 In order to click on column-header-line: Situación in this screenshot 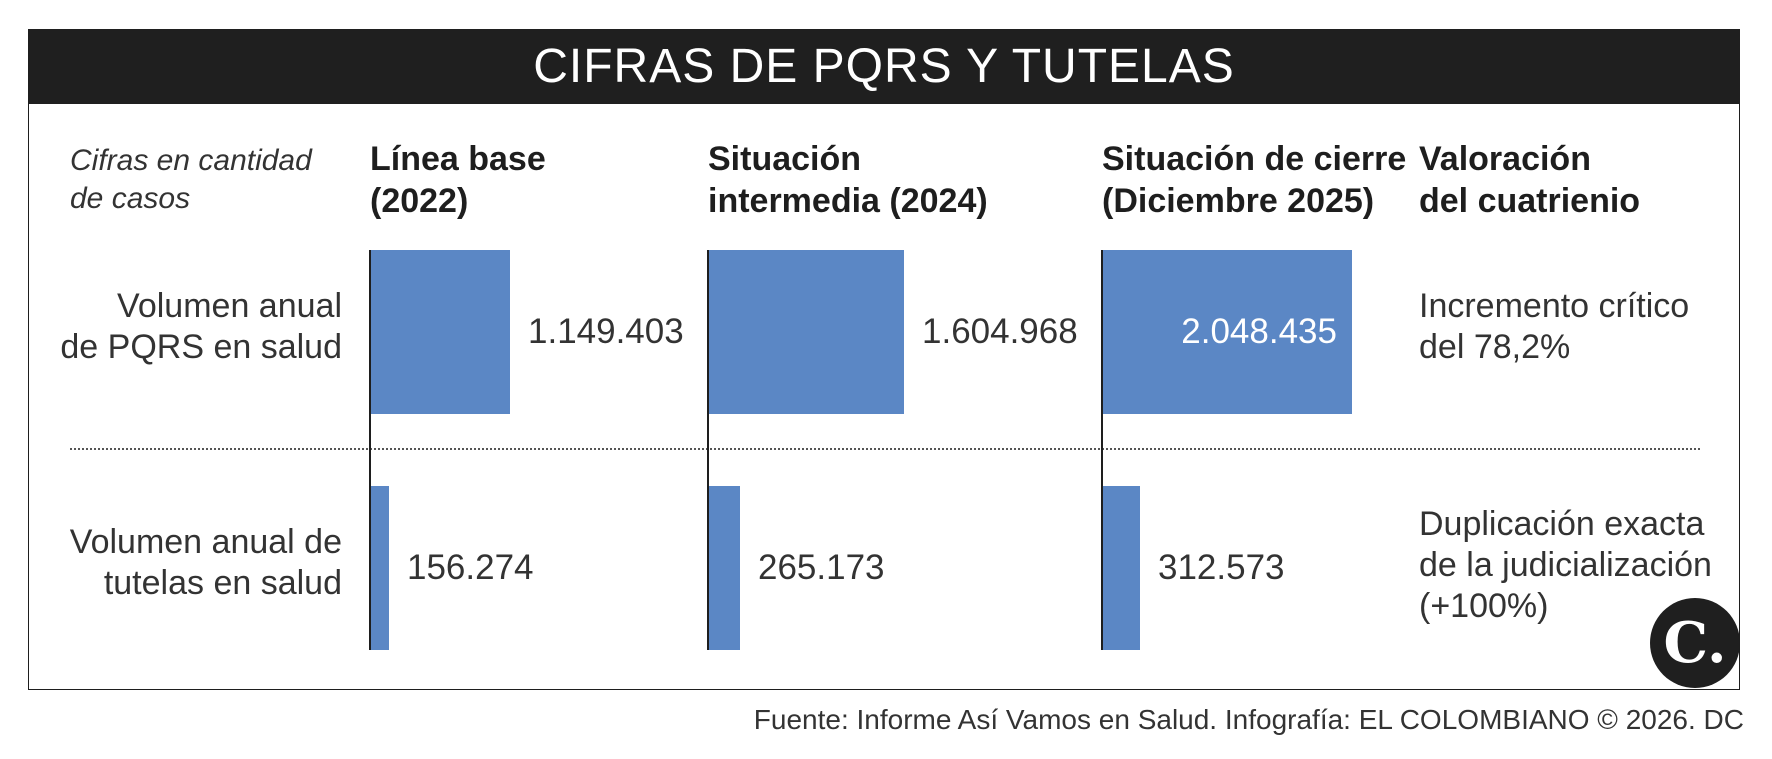, I will do `click(785, 159)`.